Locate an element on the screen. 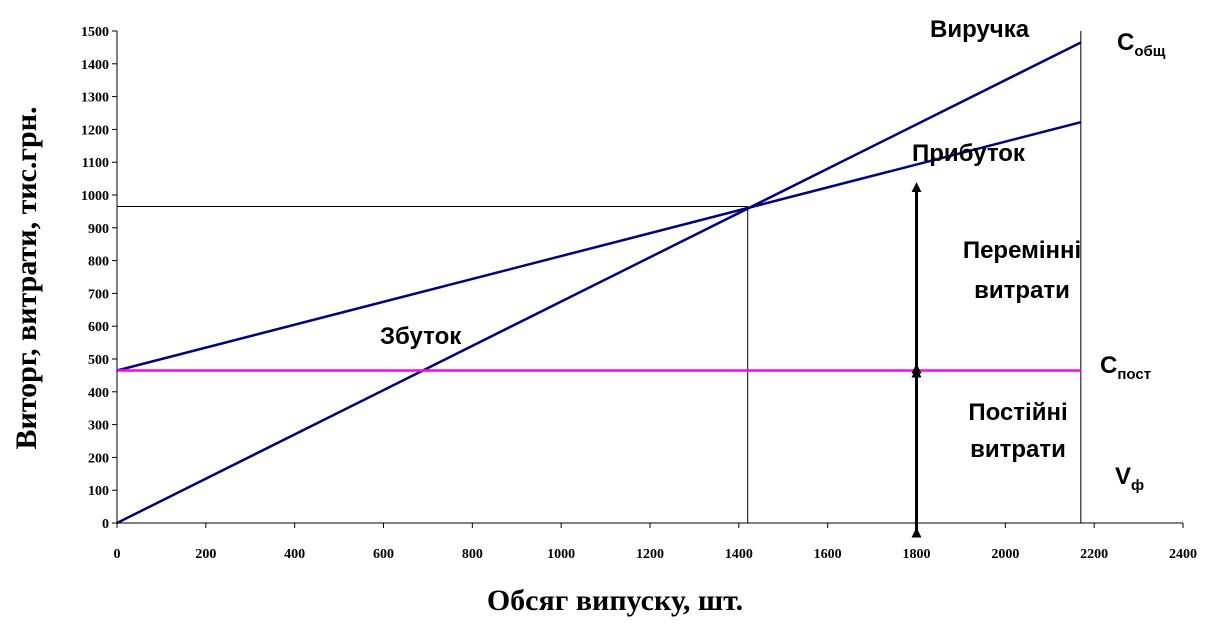  total-cost-label: Cобщ is located at coordinates (1141, 44).